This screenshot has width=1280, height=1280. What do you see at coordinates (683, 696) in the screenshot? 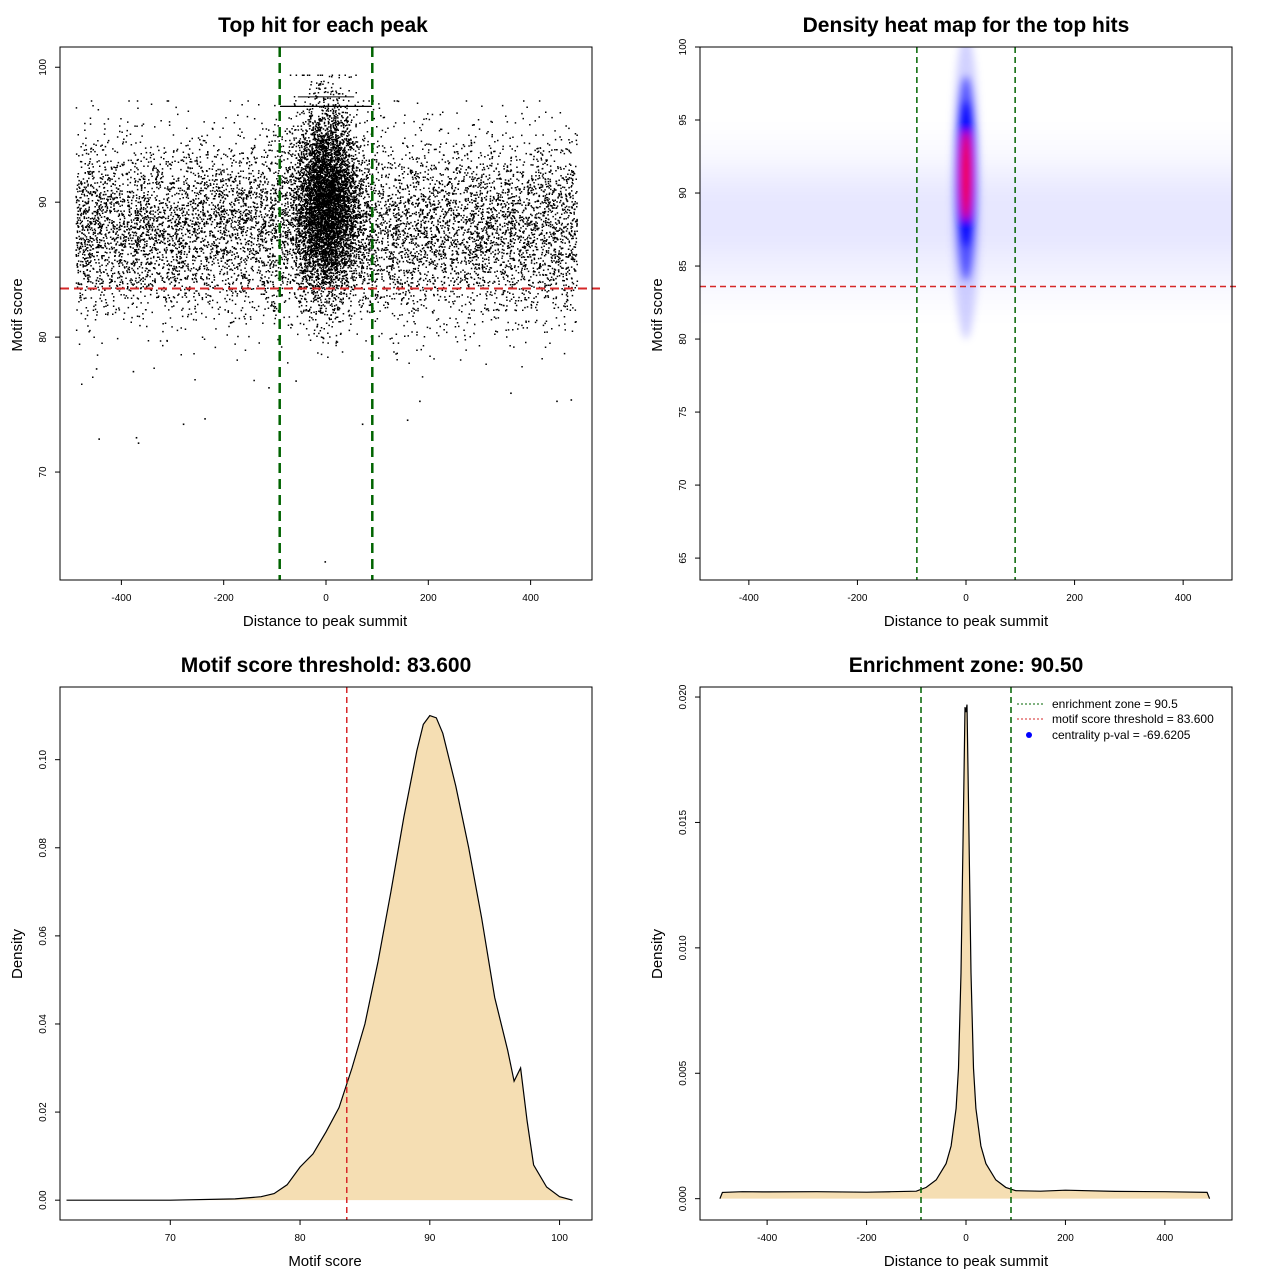
I see `distance-density-y-tick-label: 0.020` at bounding box center [683, 696].